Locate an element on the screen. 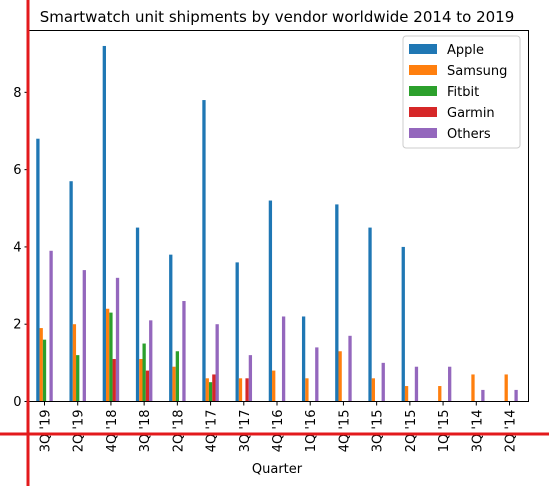  legend: Apple Samsung Fitbit Garmin Others is located at coordinates (461, 92).